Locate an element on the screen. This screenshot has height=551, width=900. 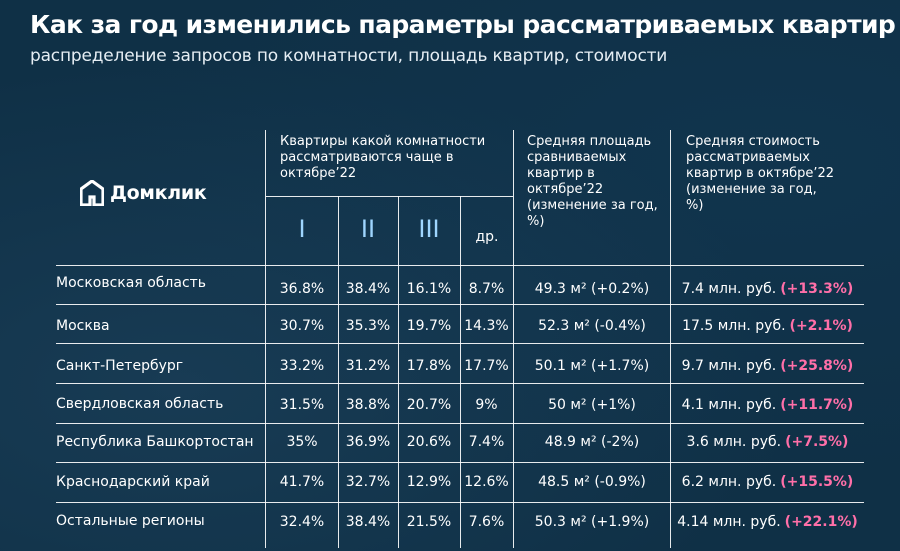
table-row-region: Краснодарский край is located at coordinates (133, 482).